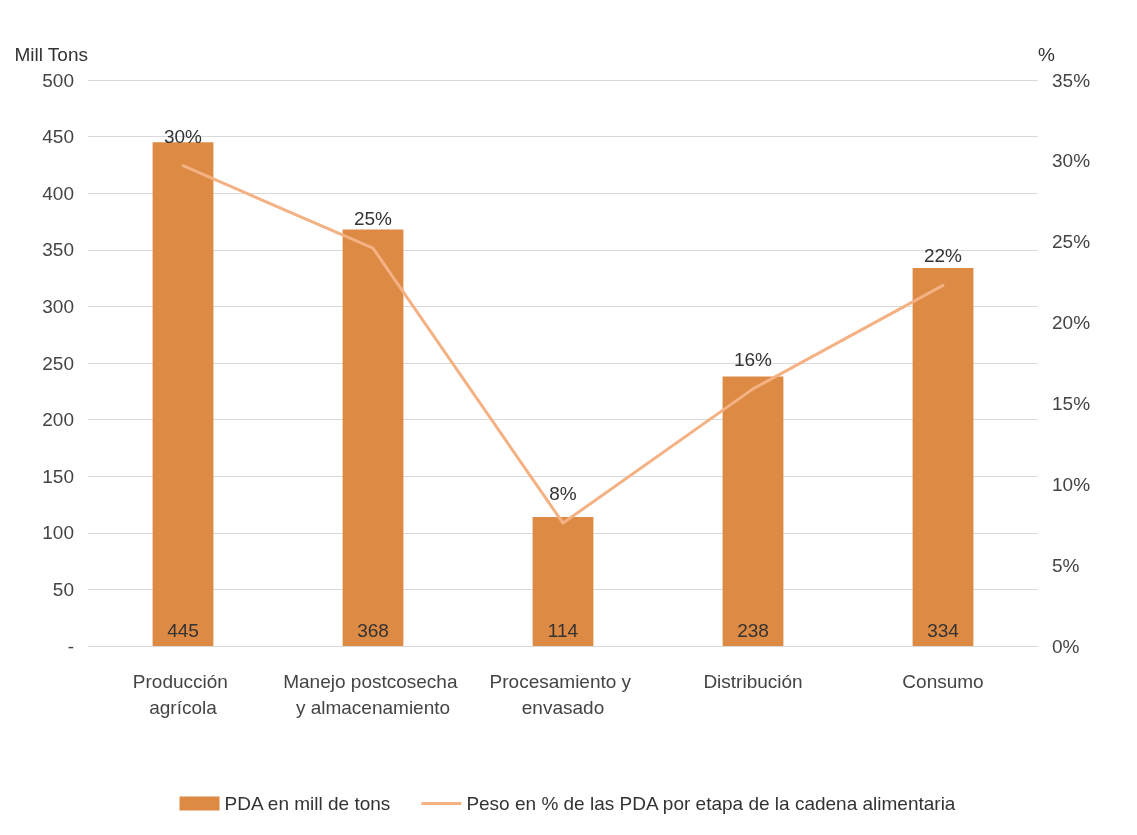  Describe the element at coordinates (753, 630) in the screenshot. I see `data-label: 238` at that location.